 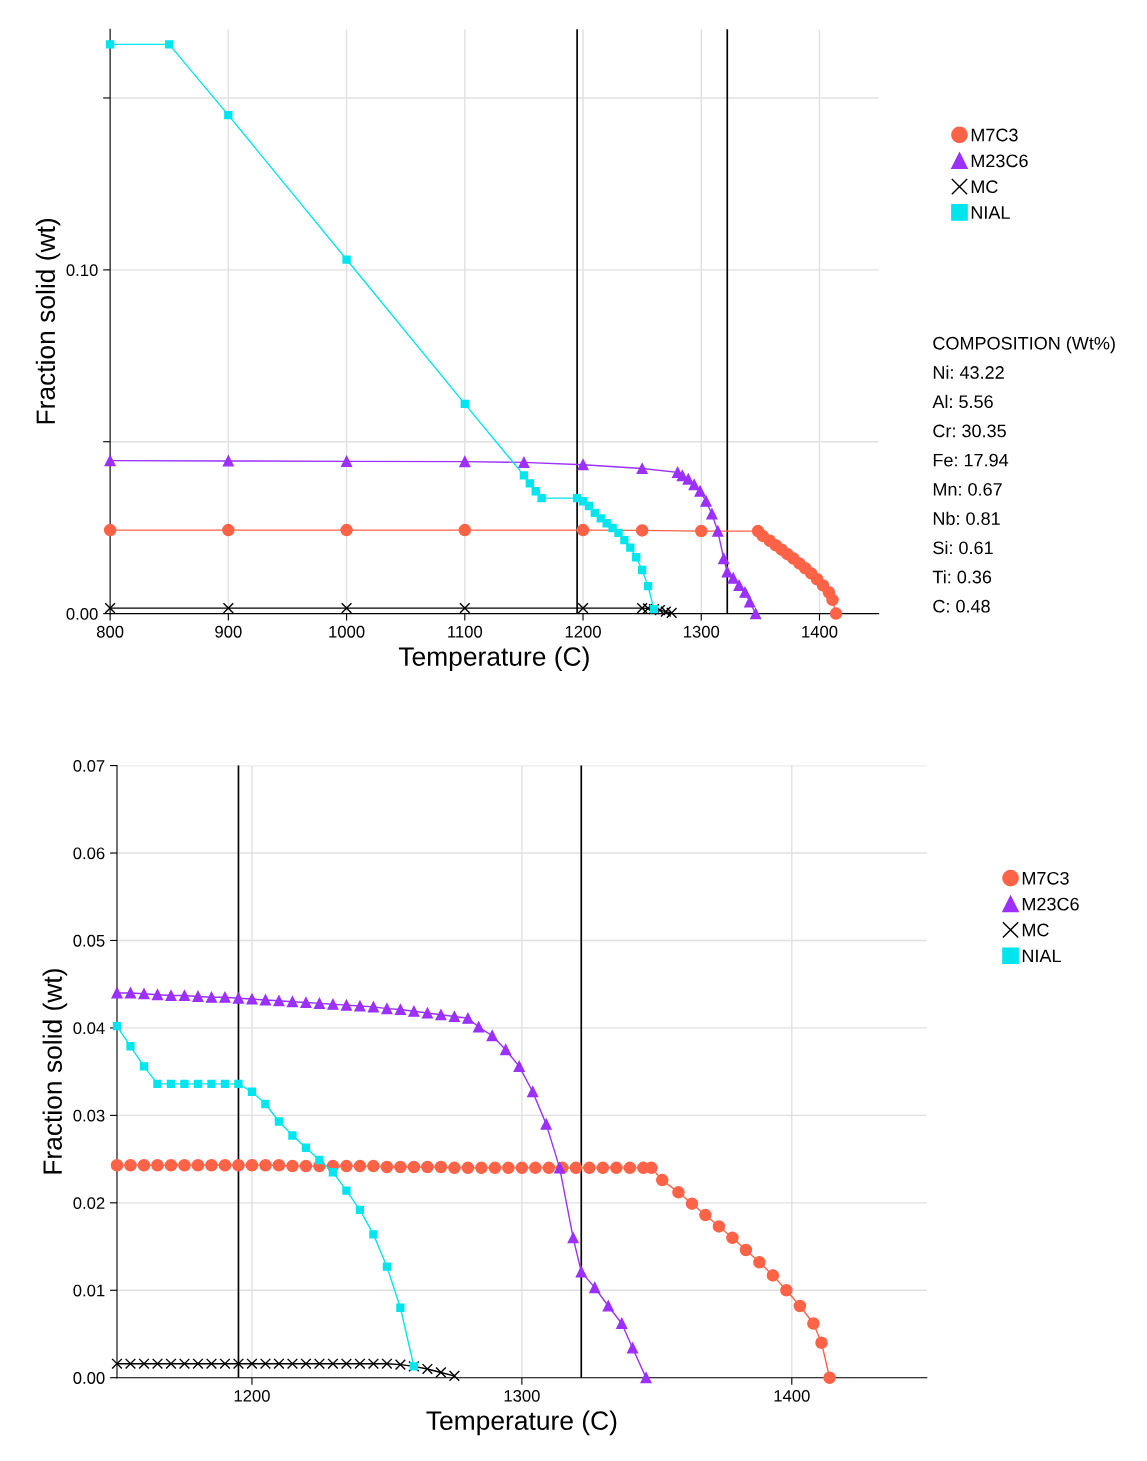 I want to click on y-tick-label: 0.10, so click(x=82, y=270).